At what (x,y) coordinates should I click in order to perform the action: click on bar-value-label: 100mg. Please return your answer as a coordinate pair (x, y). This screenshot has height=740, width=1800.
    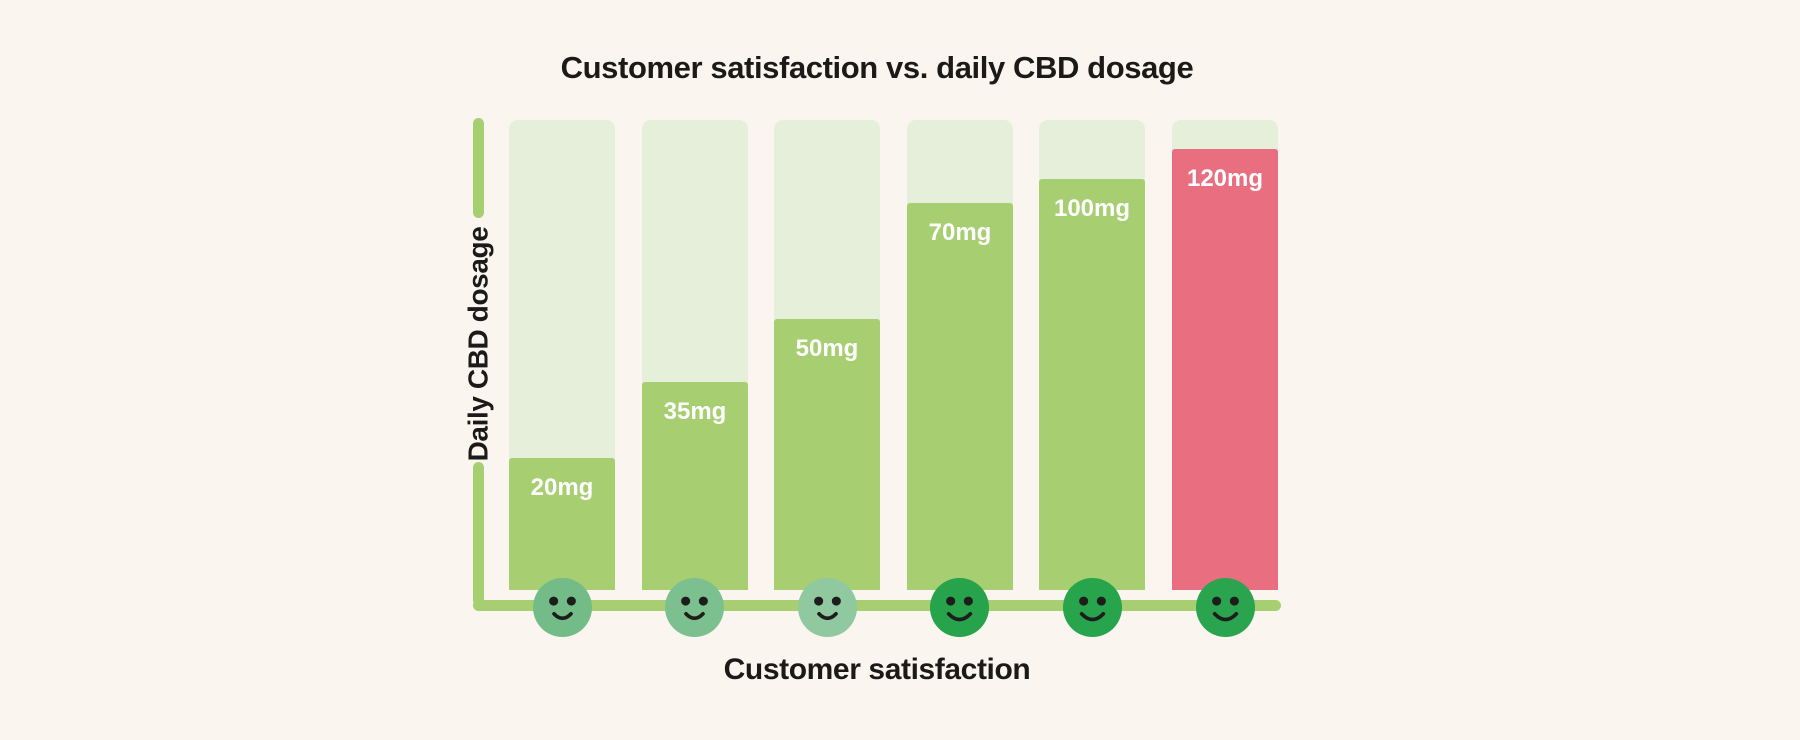
    Looking at the image, I should click on (1092, 208).